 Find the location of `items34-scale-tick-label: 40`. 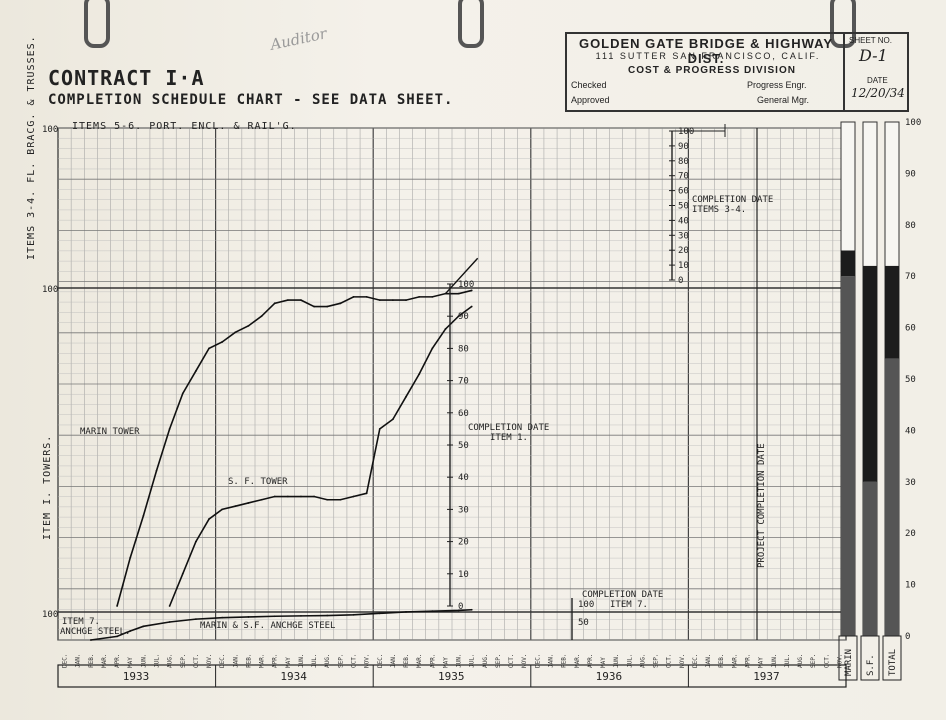

items34-scale-tick-label: 40 is located at coordinates (683, 221).